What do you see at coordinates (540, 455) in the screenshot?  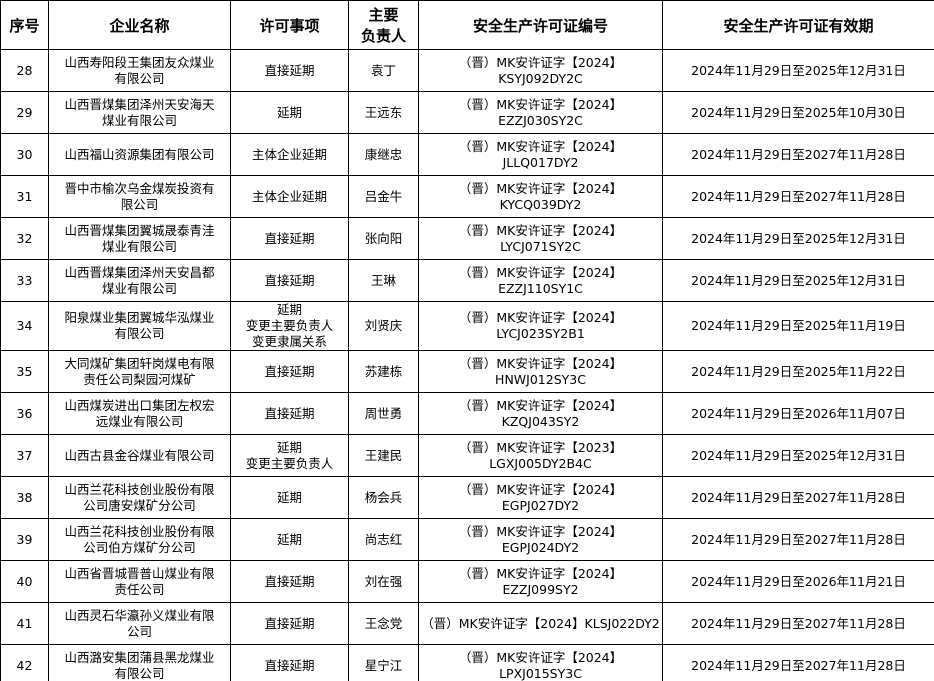 I see `license-number: （晋）MK安许证字【2023】LGXJ005DY2B4C` at bounding box center [540, 455].